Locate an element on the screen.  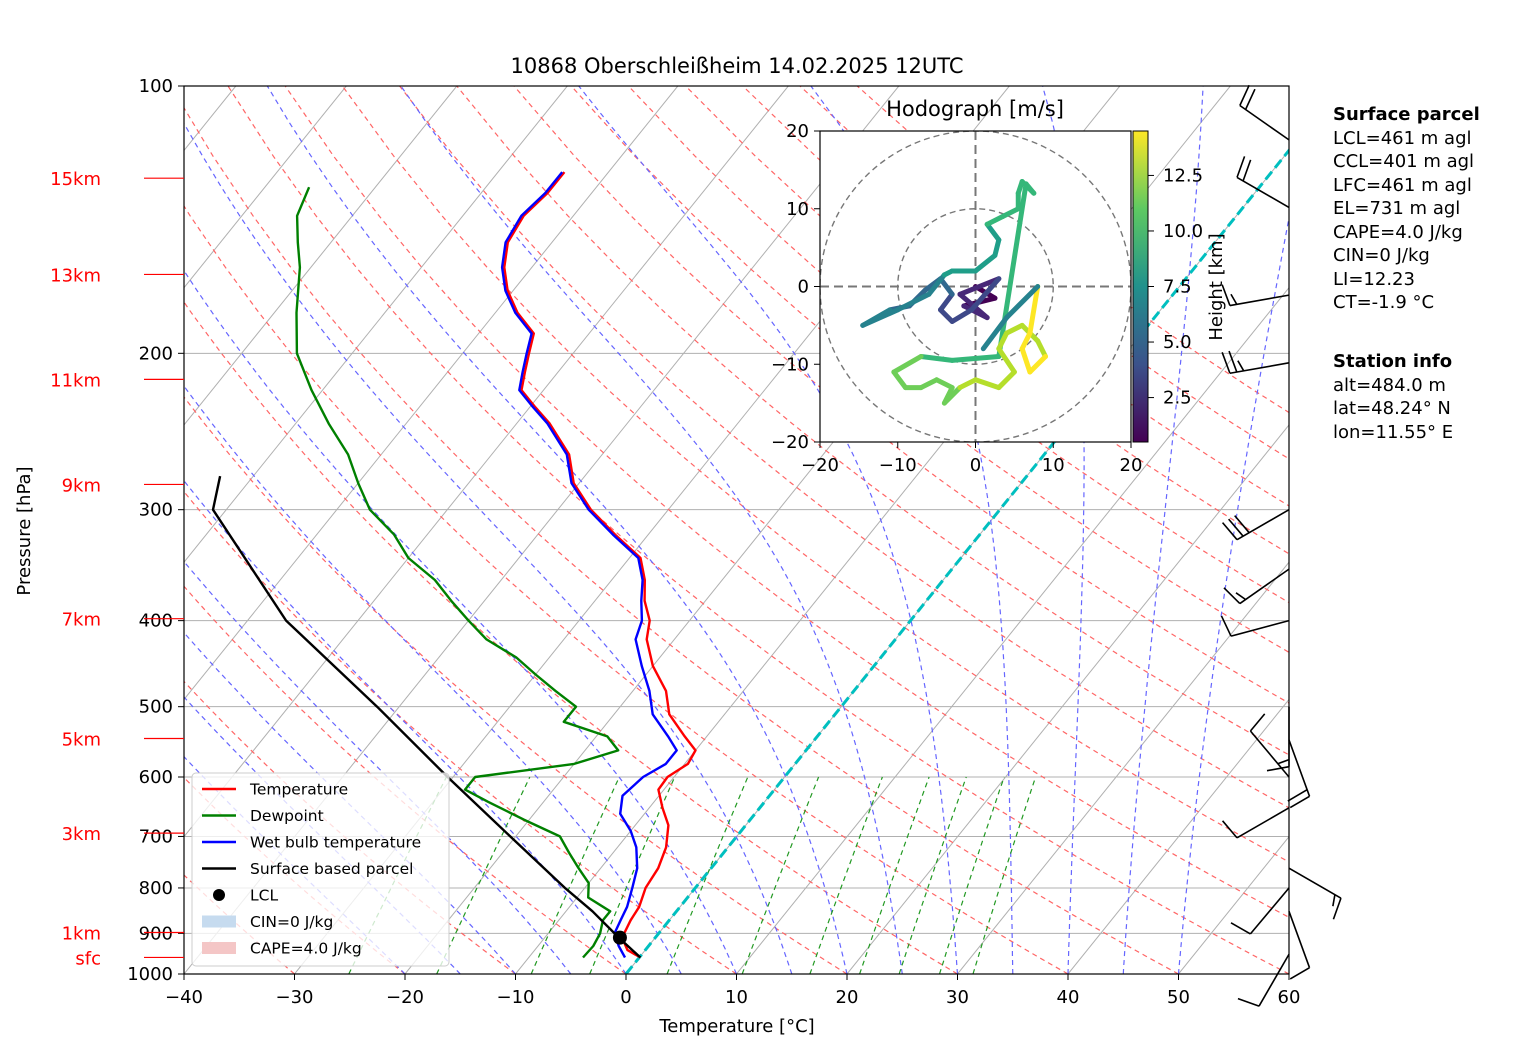
colorbar-tick-label: 12.5 is located at coordinates (1183, 175).